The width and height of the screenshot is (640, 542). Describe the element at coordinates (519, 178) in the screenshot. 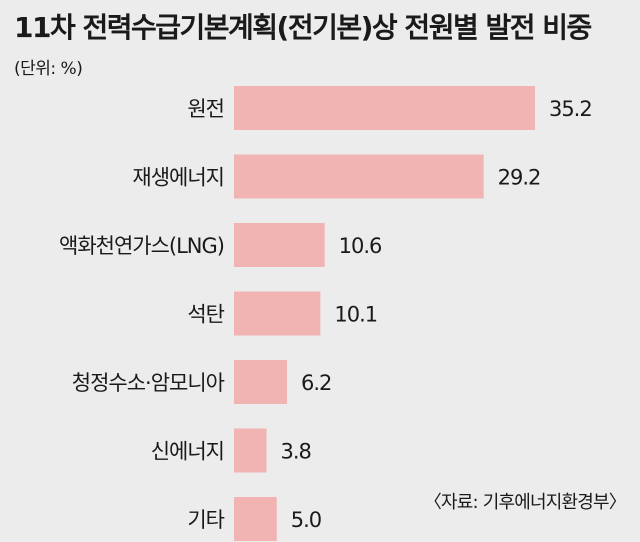

I see `value-label-1: 29.2` at that location.